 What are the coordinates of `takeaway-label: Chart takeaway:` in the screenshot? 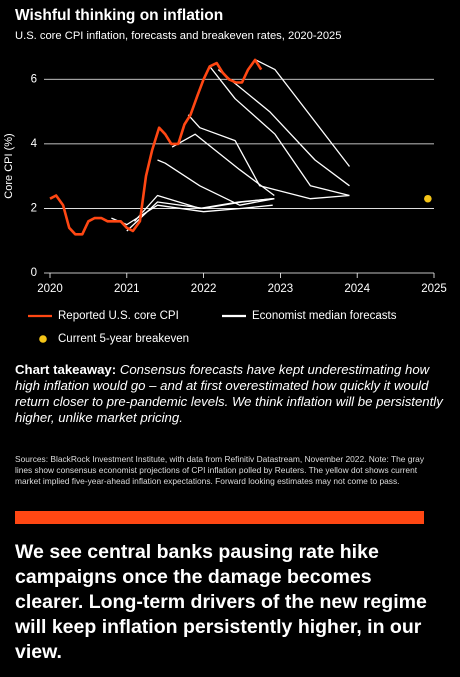 It's located at (66, 369).